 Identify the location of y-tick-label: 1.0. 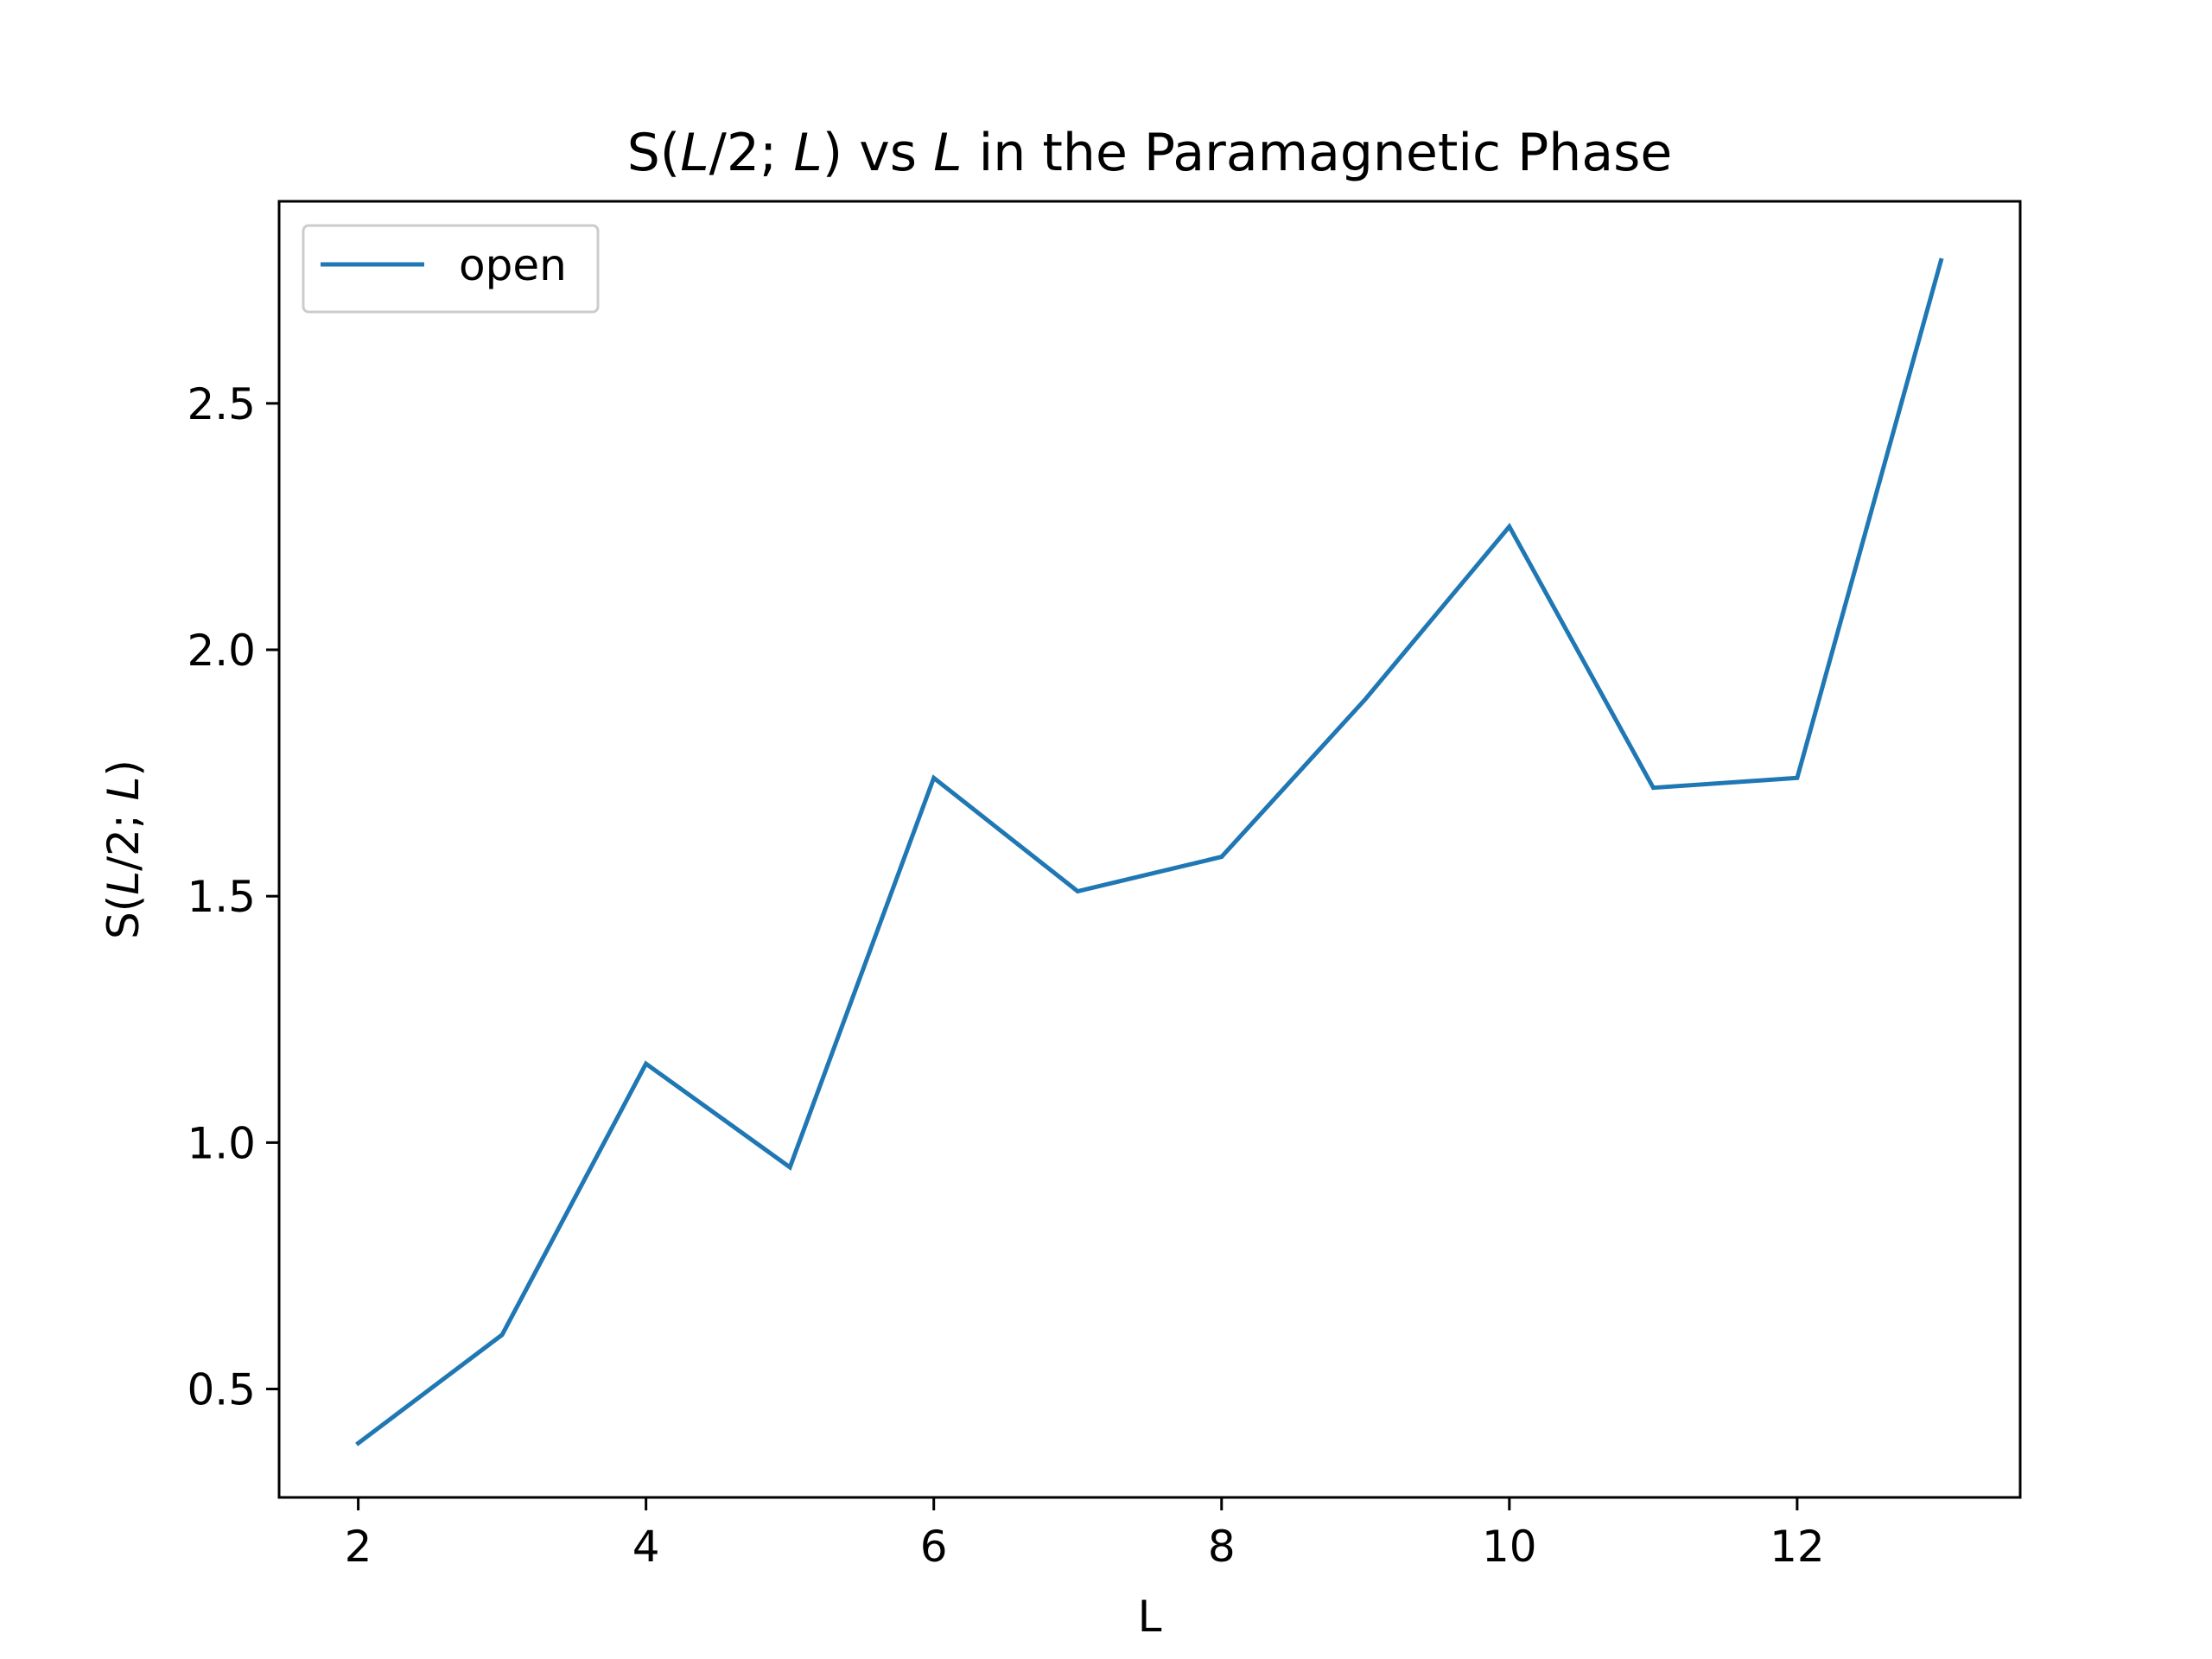
(221, 1143).